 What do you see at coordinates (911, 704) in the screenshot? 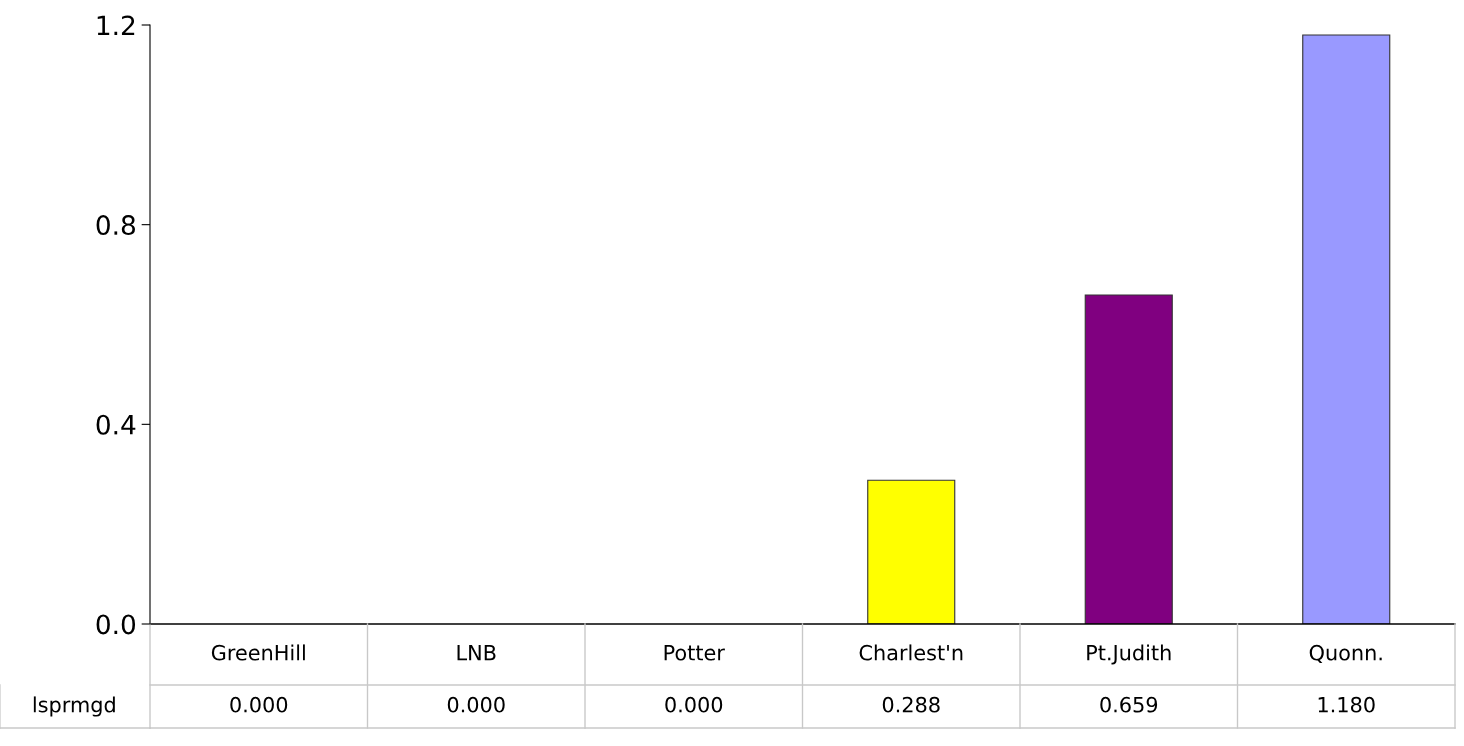
I see `data-label: 0.288` at bounding box center [911, 704].